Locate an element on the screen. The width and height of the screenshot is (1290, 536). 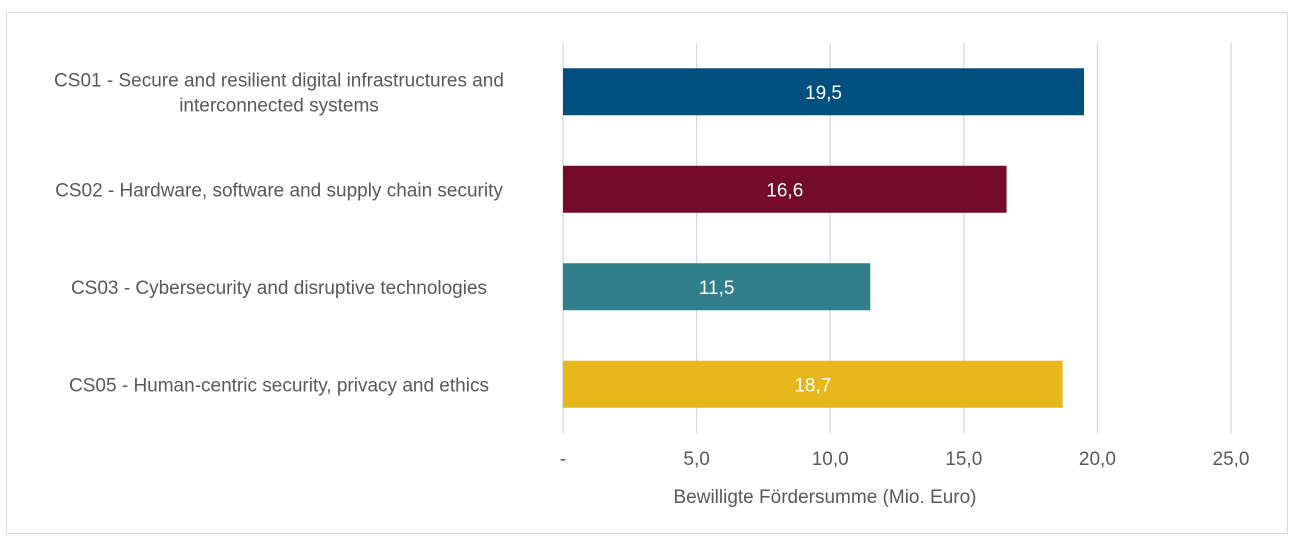
x-axis-label: Bewilligte Fördersumme (Mio. Euro) is located at coordinates (824, 497).